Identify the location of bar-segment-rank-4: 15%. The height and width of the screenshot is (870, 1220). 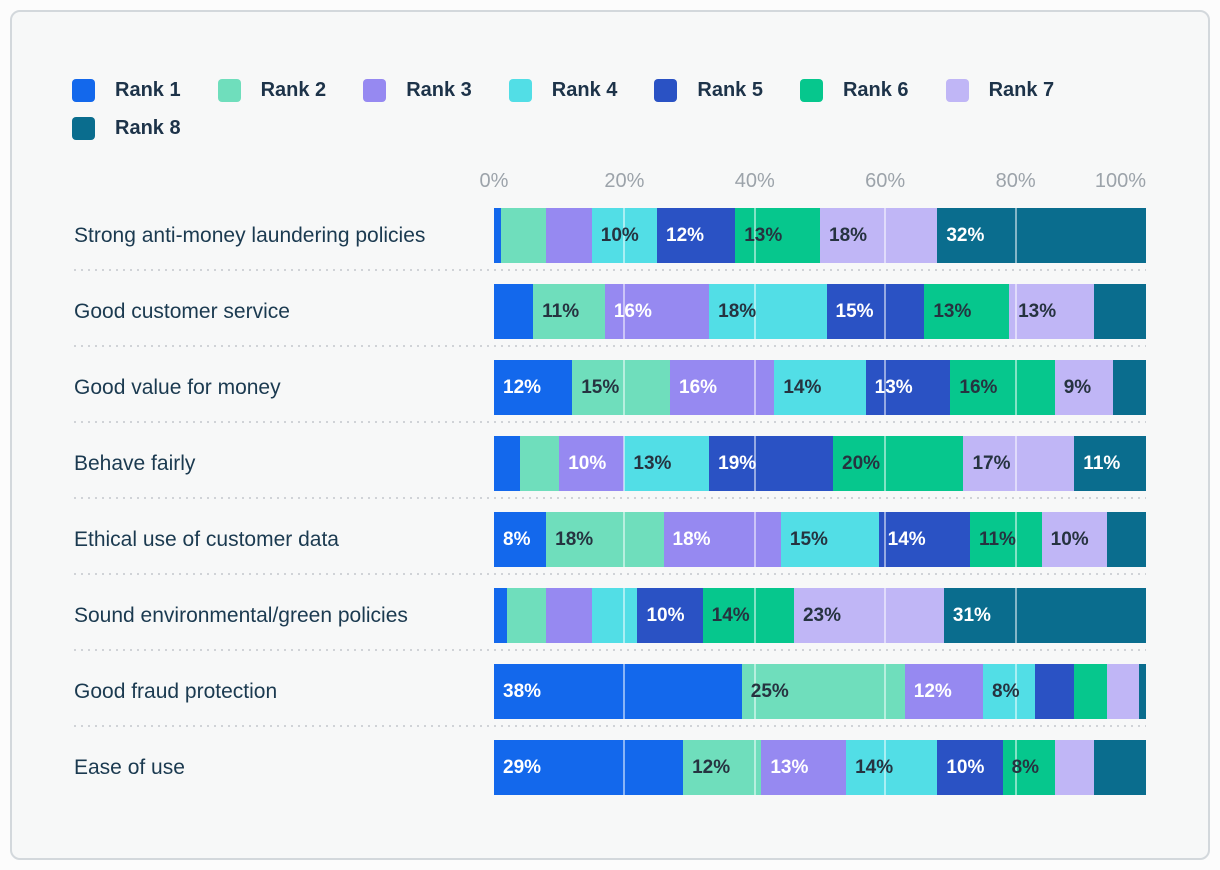
(829, 539).